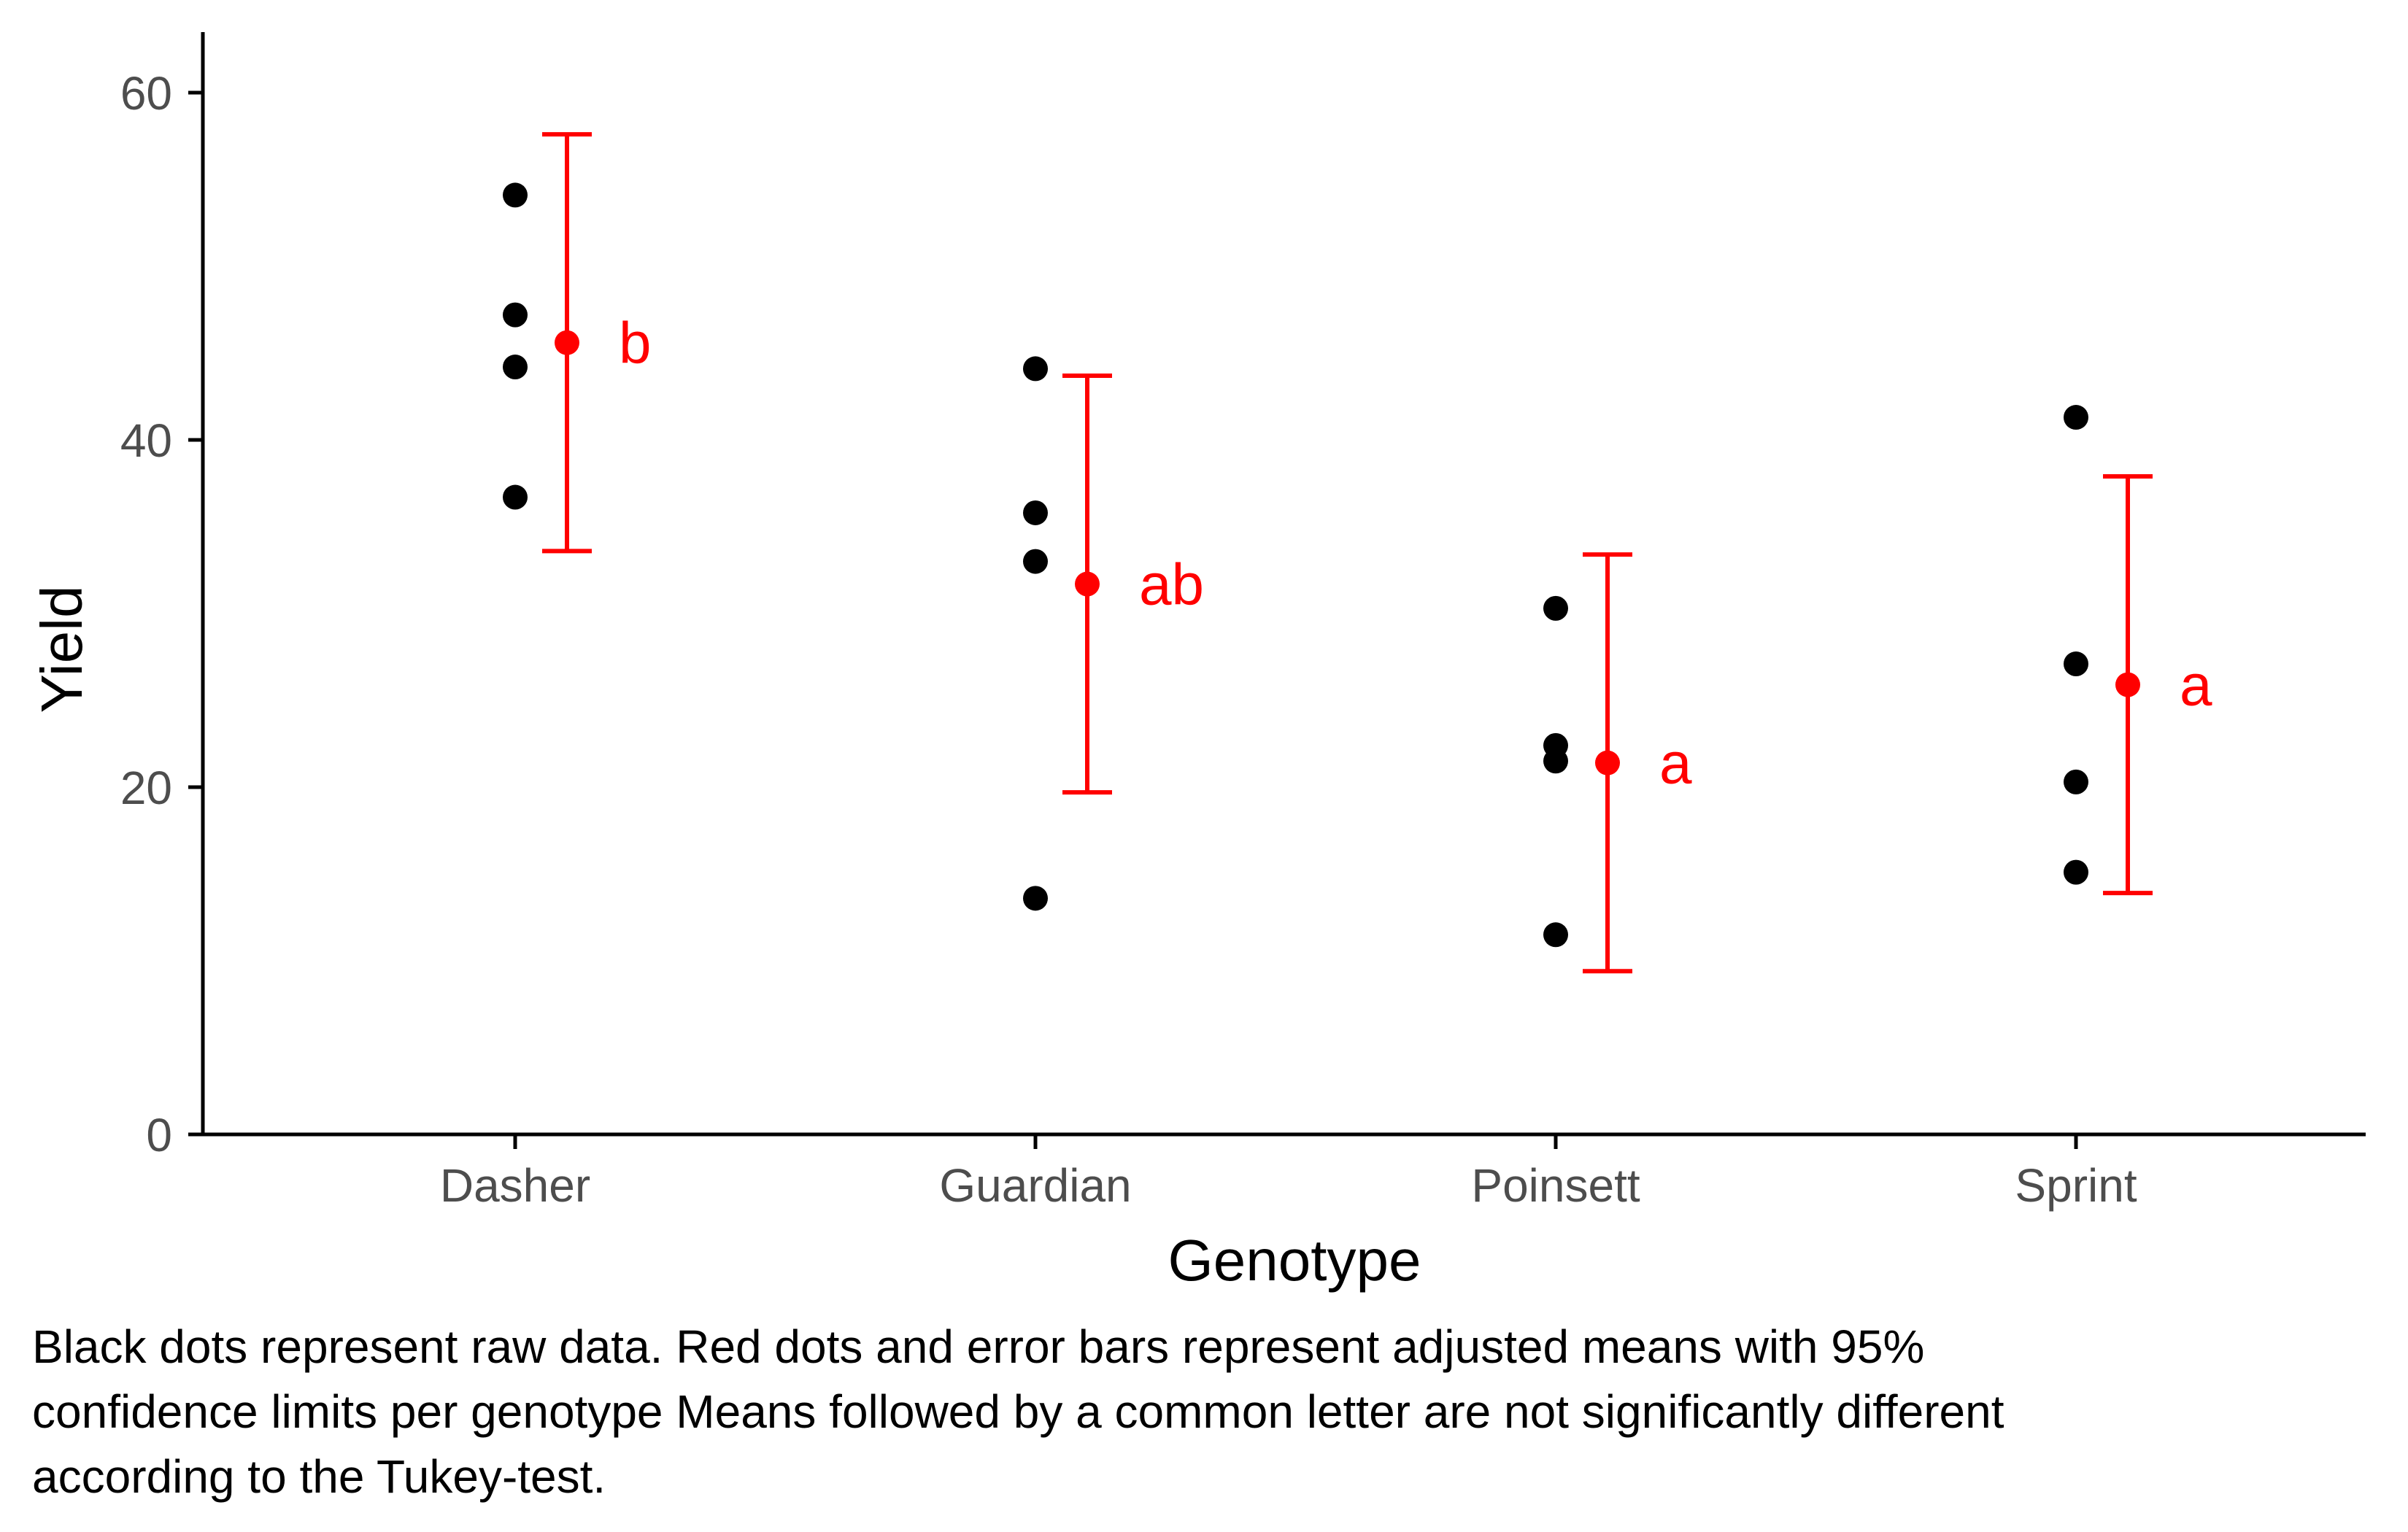 This screenshot has width=2408, height=1532. Describe the element at coordinates (146, 788) in the screenshot. I see `y-tick-label: 20` at that location.